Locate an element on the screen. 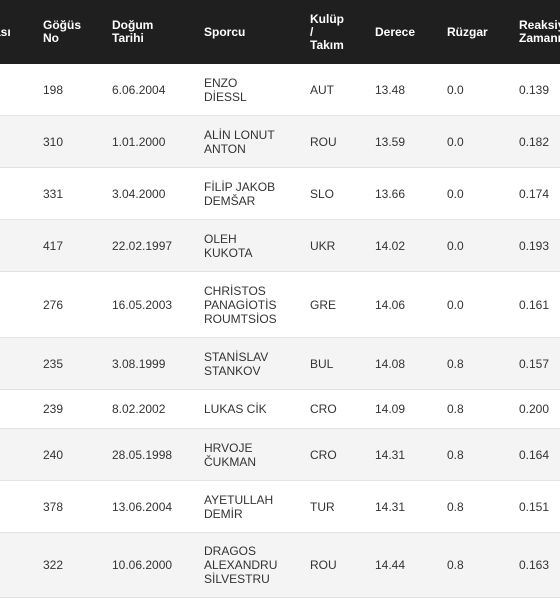 This screenshot has height=600, width=560. cell-athlete: ALİN LONUT ANTON is located at coordinates (239, 141).